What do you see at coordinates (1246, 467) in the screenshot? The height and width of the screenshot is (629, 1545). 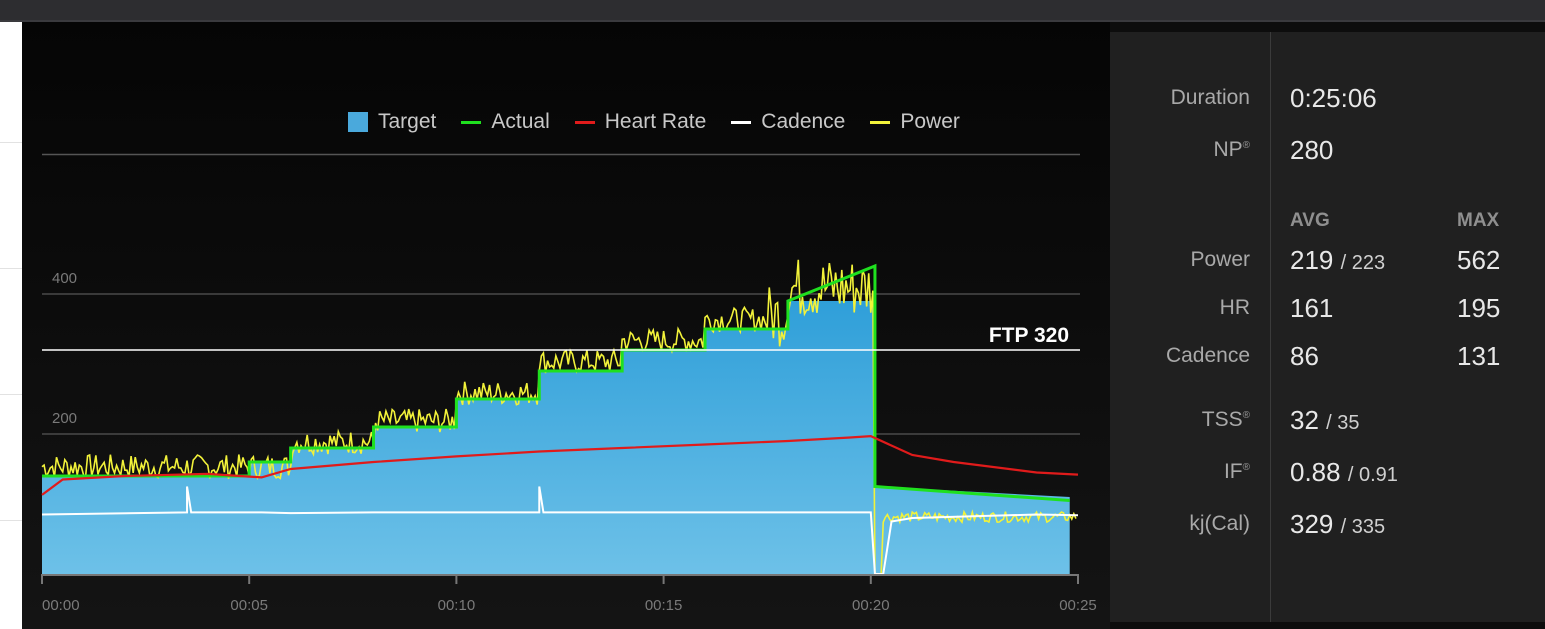 I see `if-reg-mark: ®` at bounding box center [1246, 467].